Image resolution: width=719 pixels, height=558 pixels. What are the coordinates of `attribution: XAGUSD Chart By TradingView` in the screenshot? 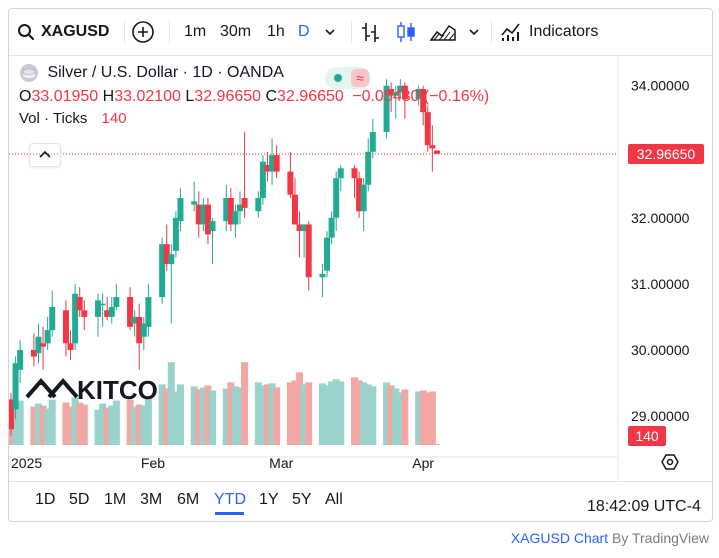 It's located at (610, 538).